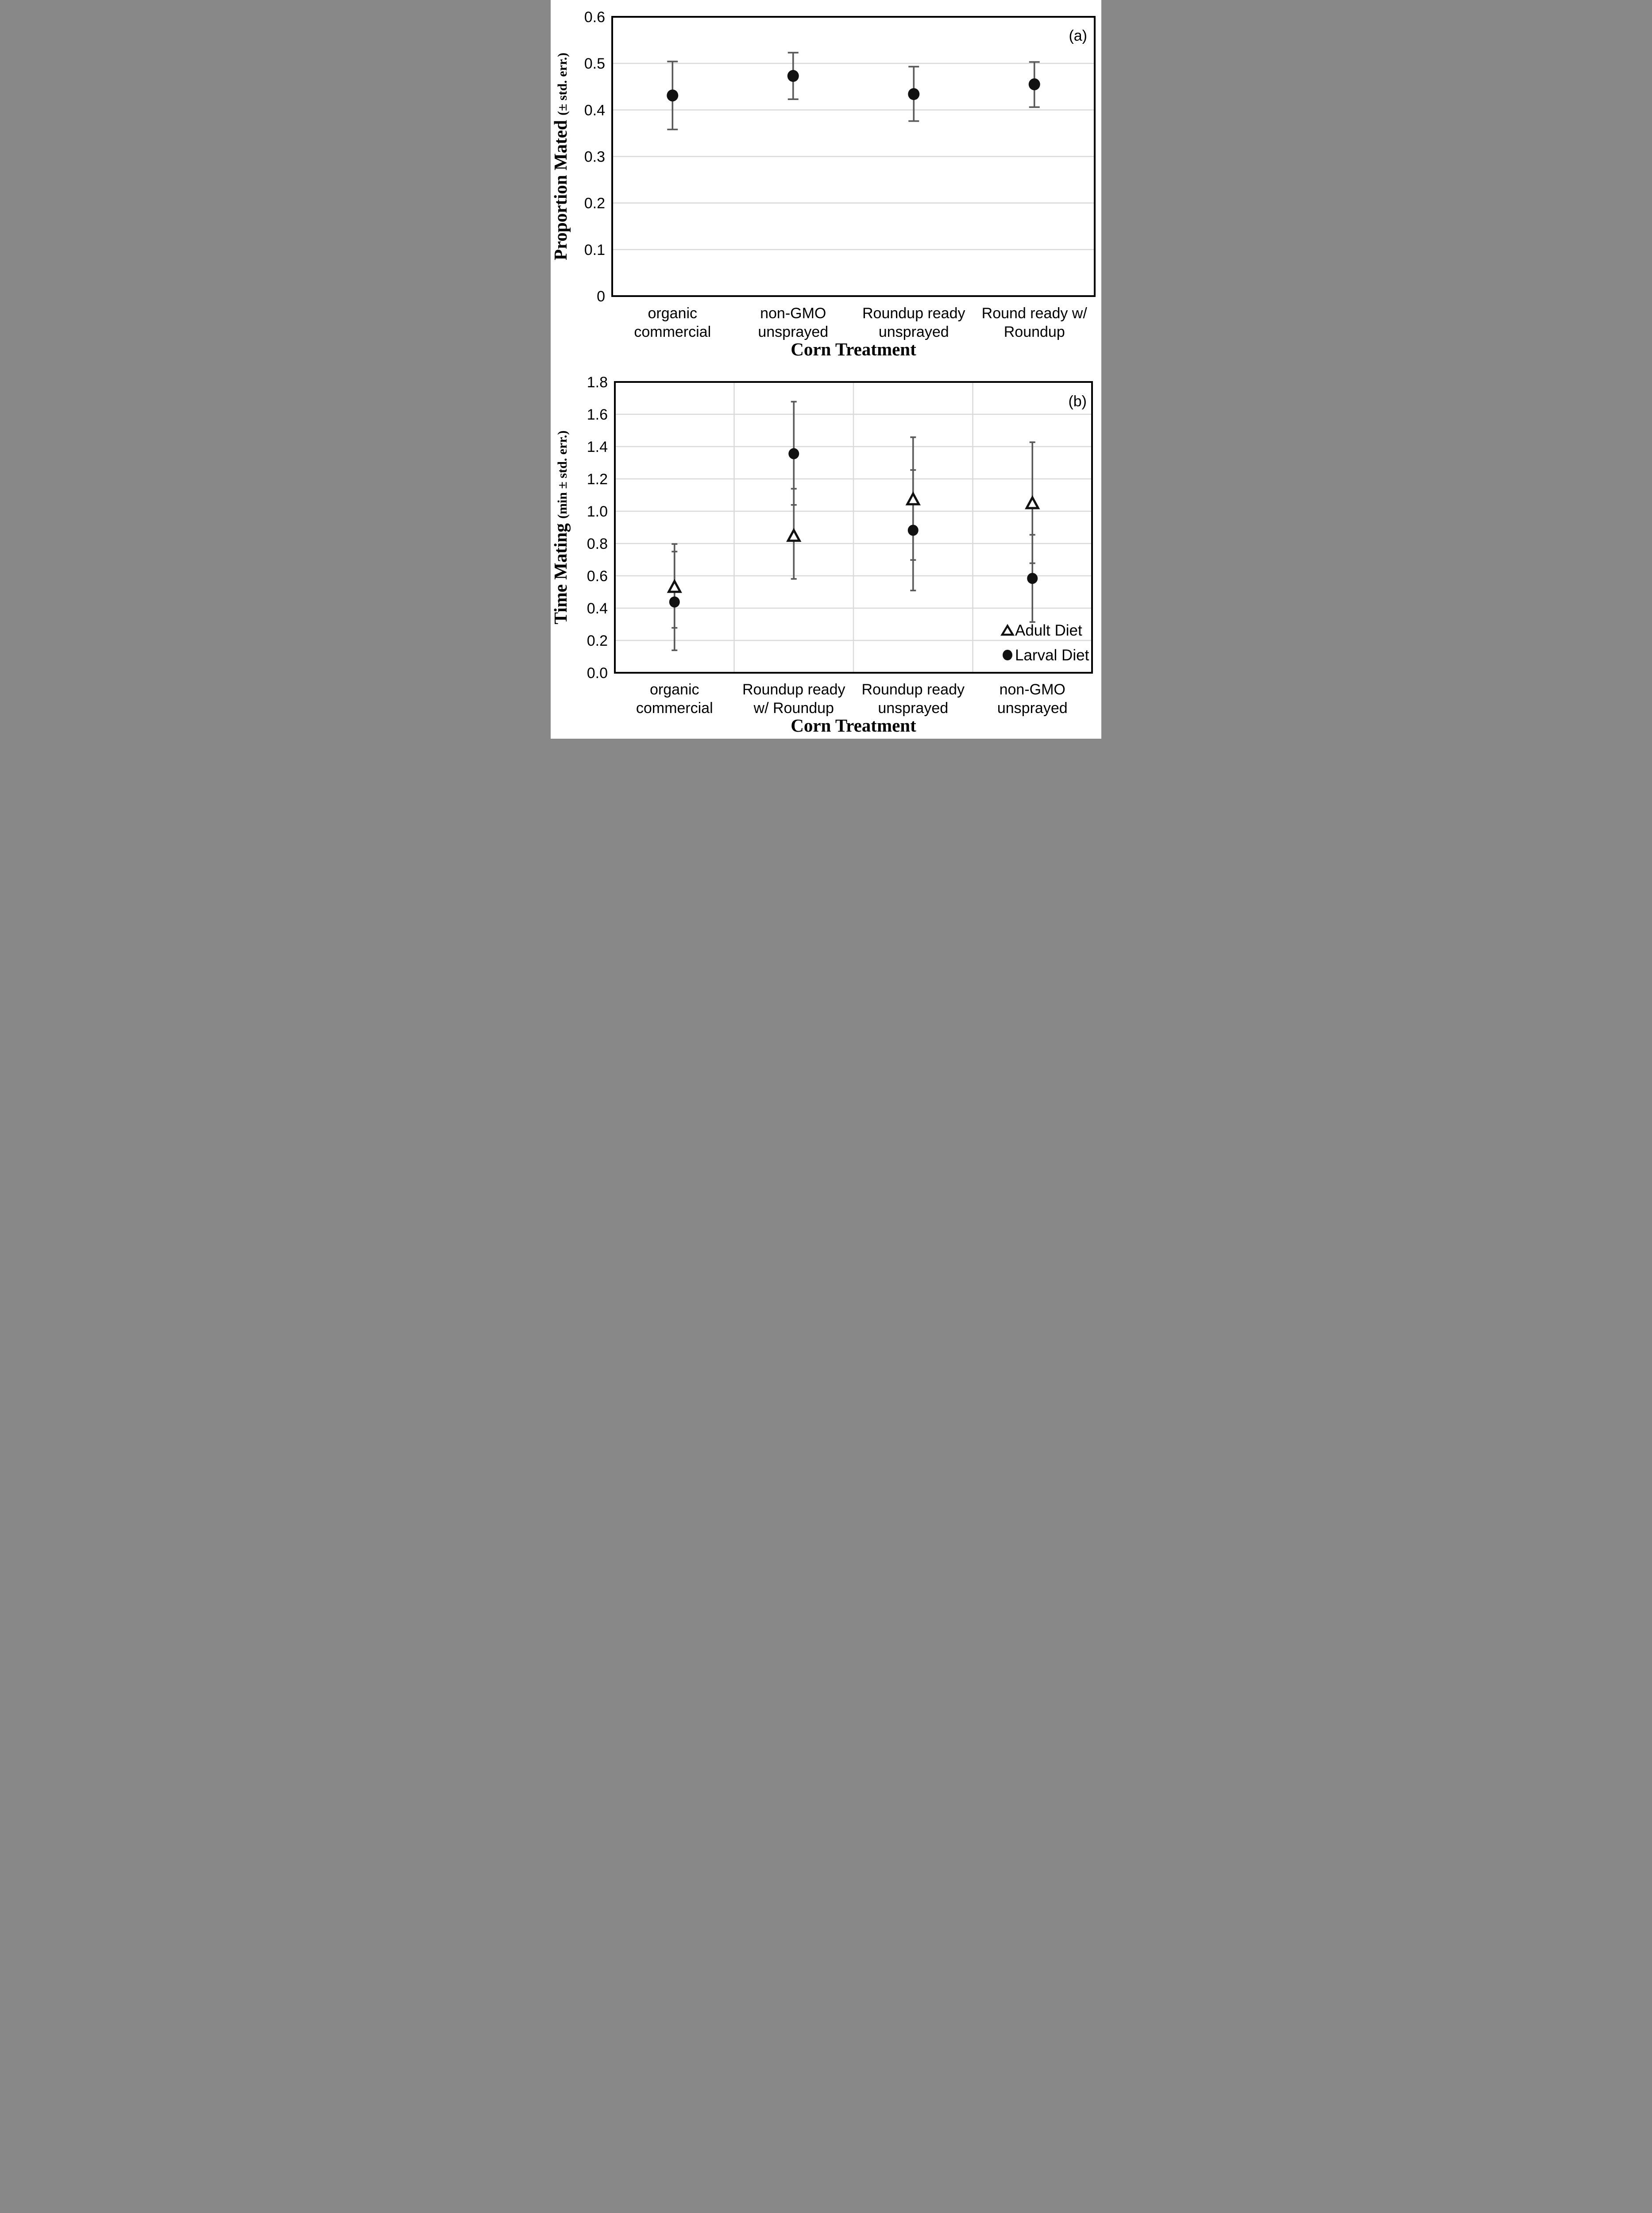 The image size is (1652, 2213). Describe the element at coordinates (597, 544) in the screenshot. I see `y-tick-label: 0.8` at that location.